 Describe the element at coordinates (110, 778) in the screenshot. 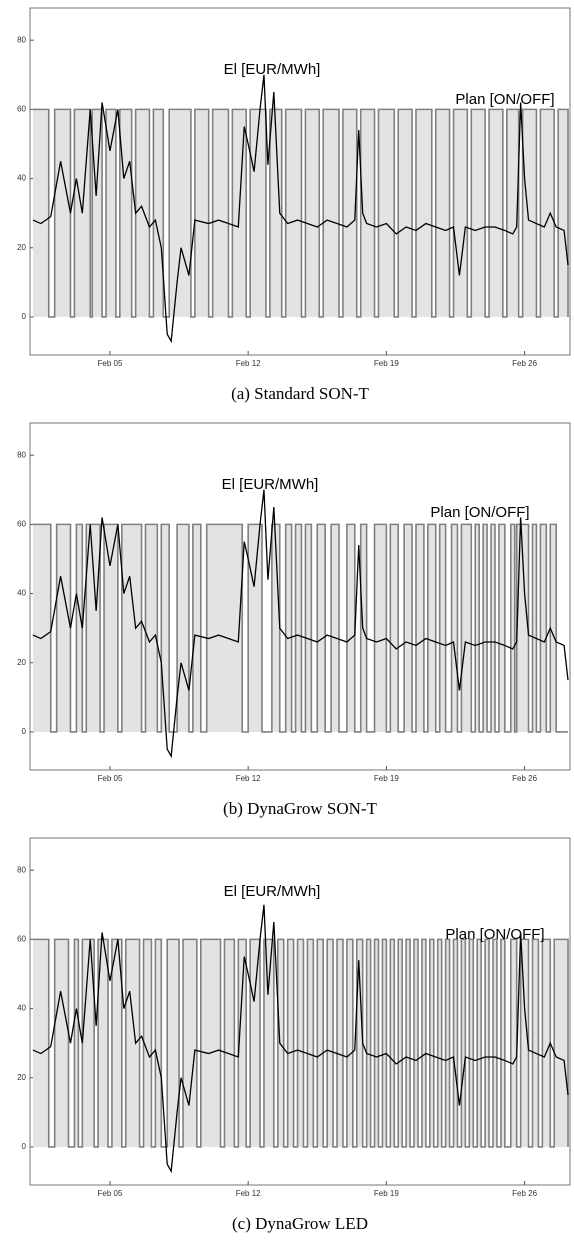

I see `x-tick-label: Feb 05` at that location.